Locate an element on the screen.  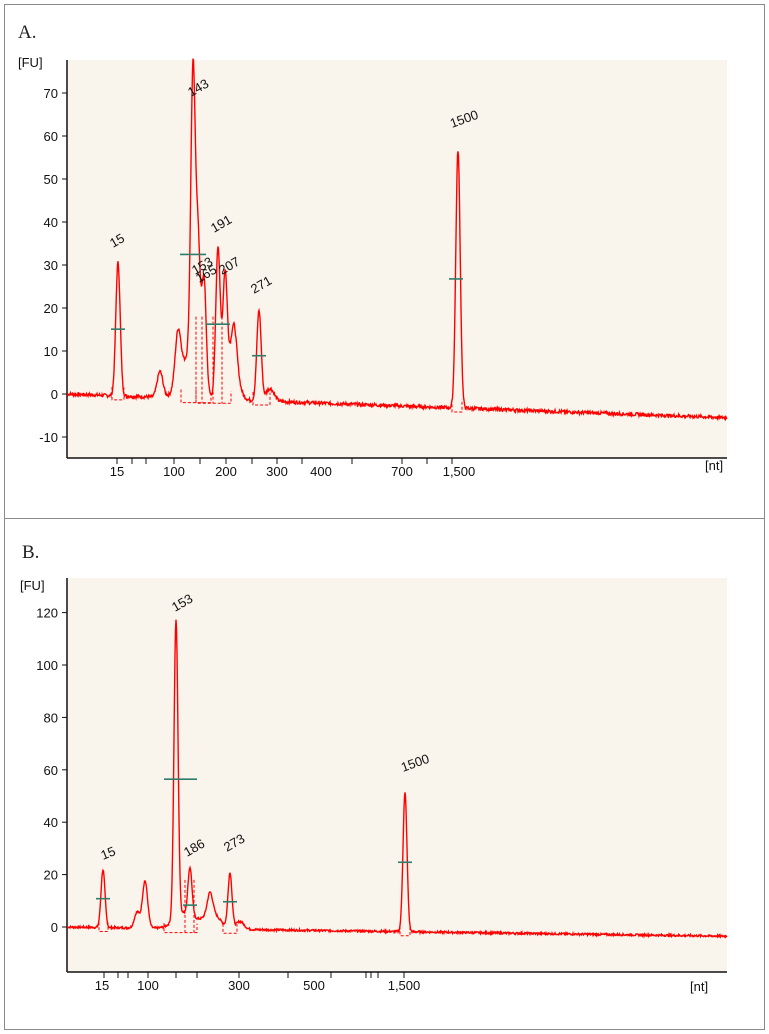
panel-divider is located at coordinates (384, 518).